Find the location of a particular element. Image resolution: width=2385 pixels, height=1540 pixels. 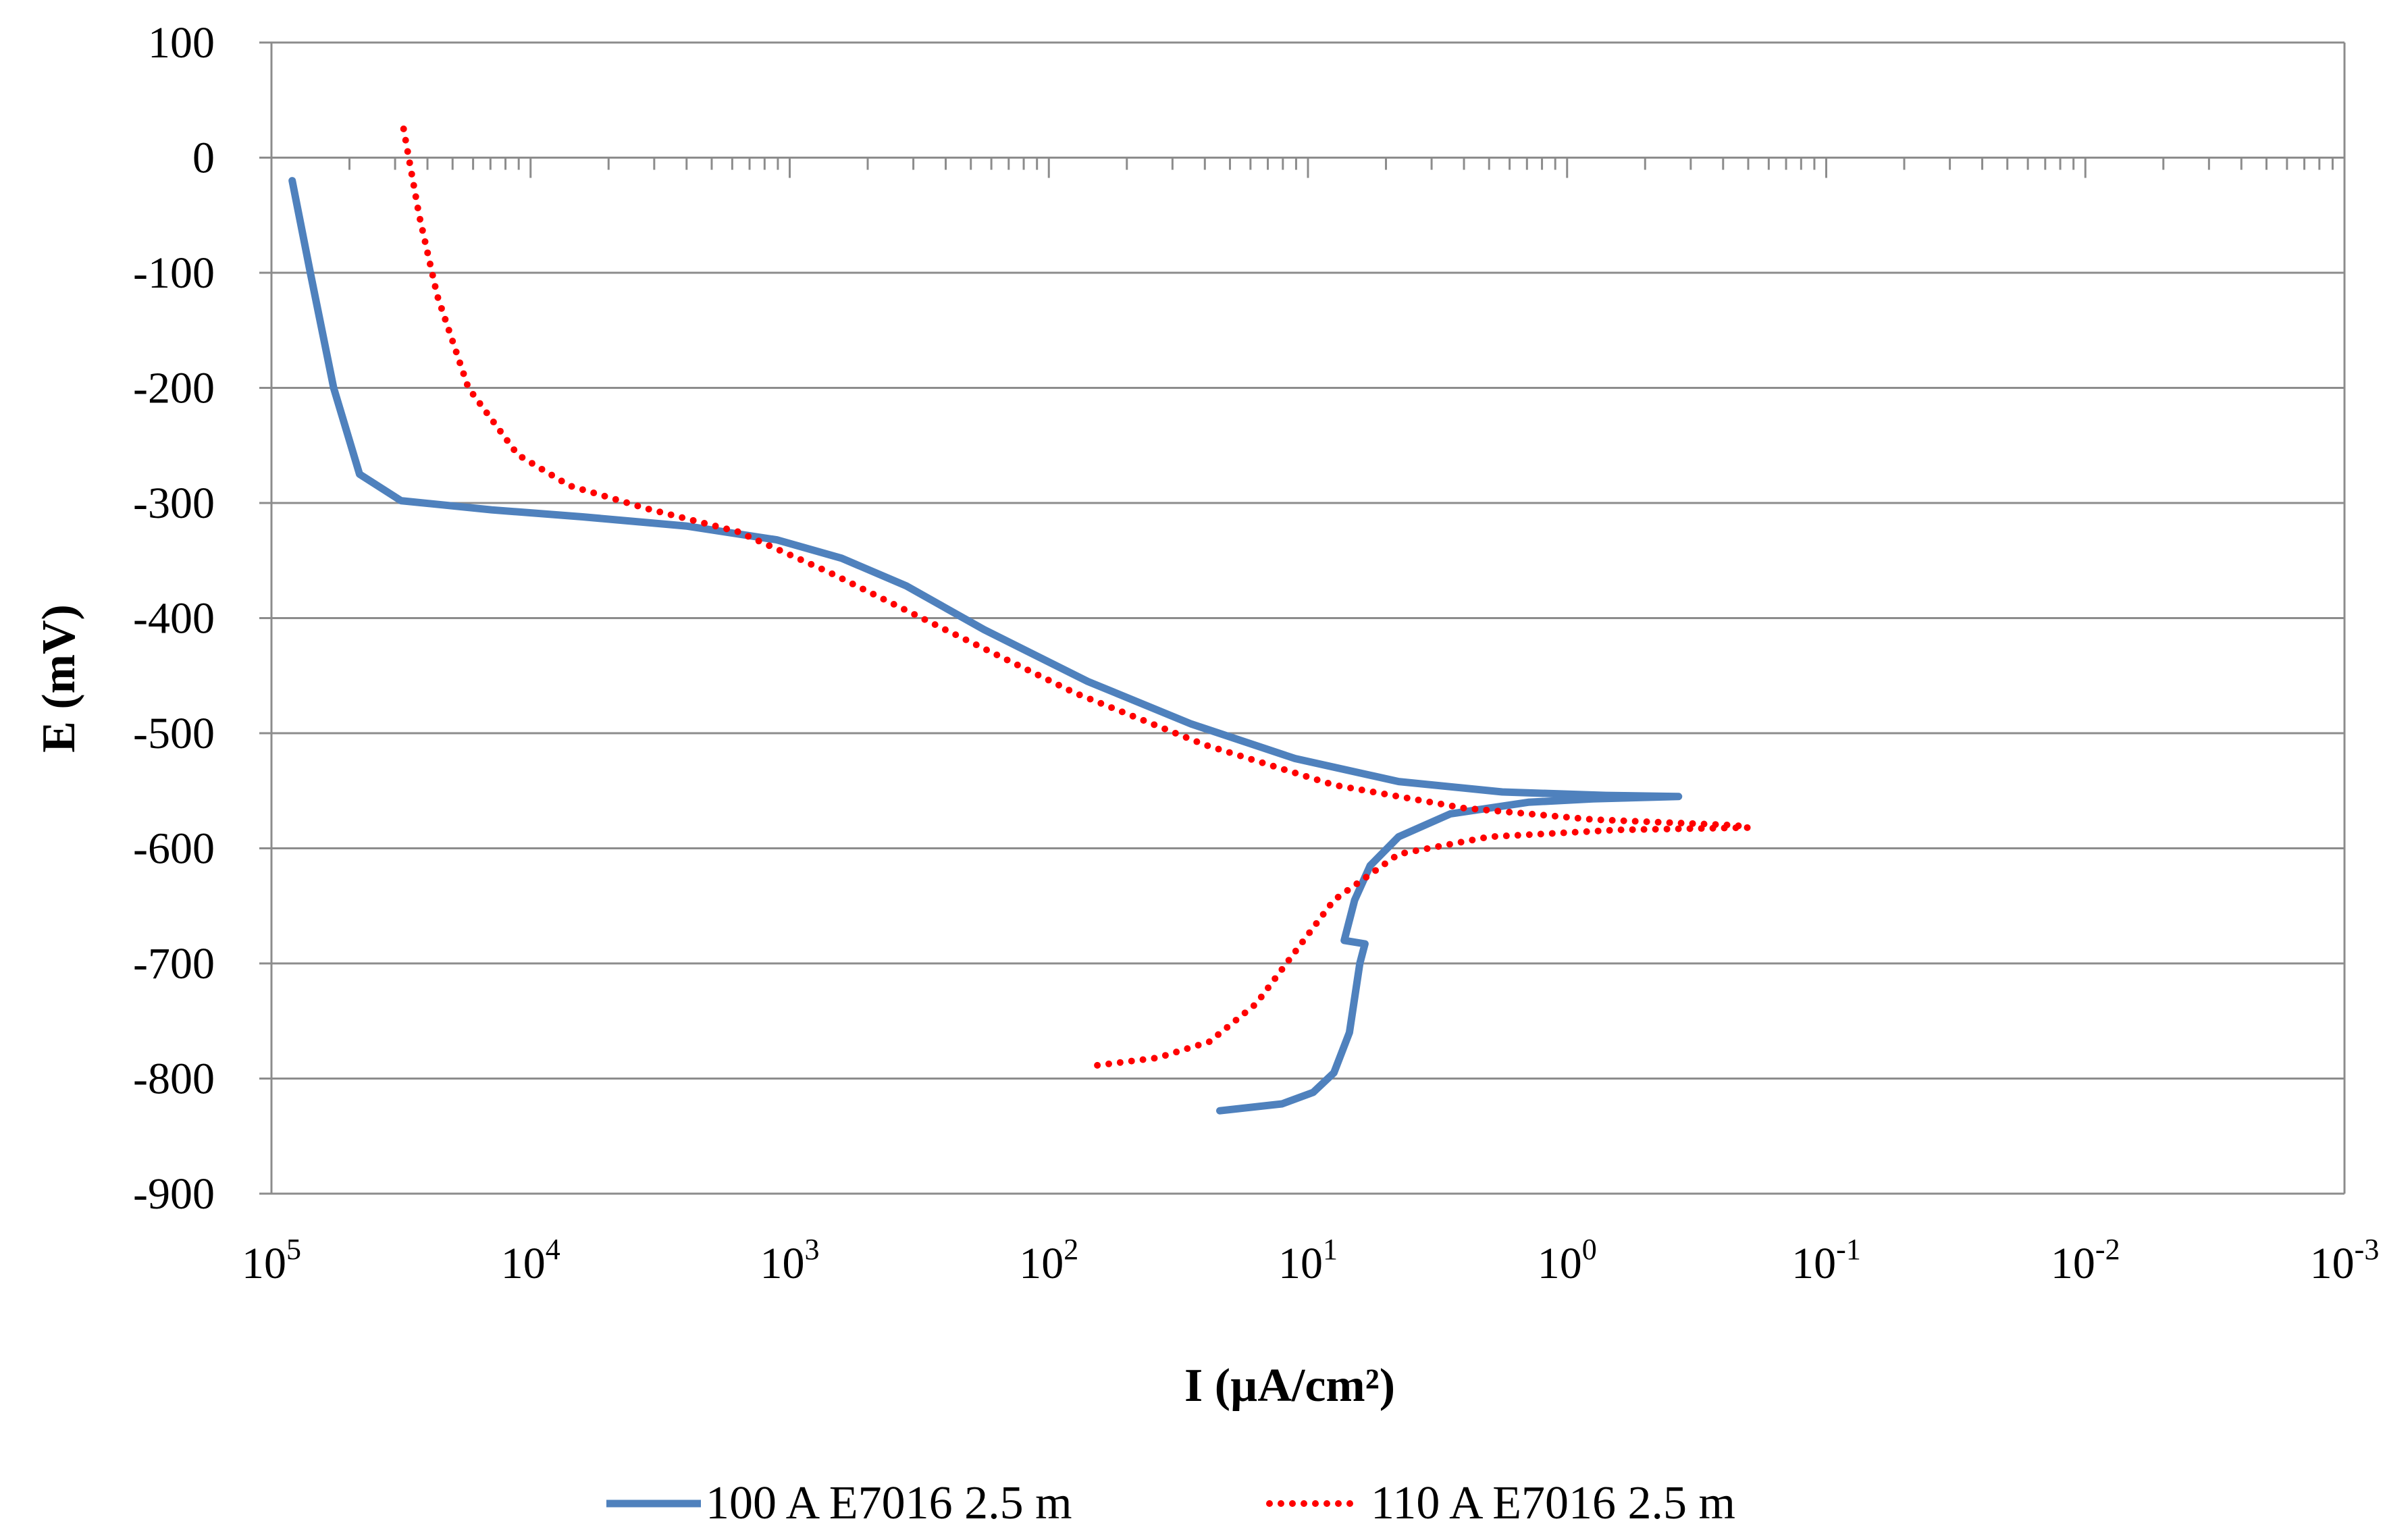

legend: 100 A E7016 2.5 m 110 A E7016 2.5 m is located at coordinates (1170, 1503).